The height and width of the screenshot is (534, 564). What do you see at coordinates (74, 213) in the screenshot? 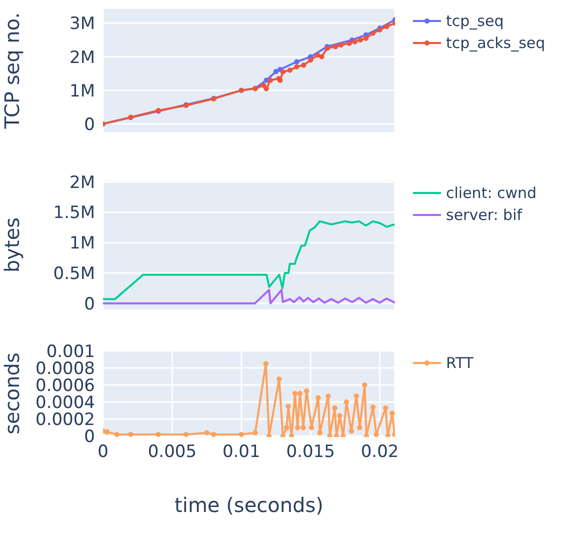
I see `y-tick-label: 1.5M` at bounding box center [74, 213].